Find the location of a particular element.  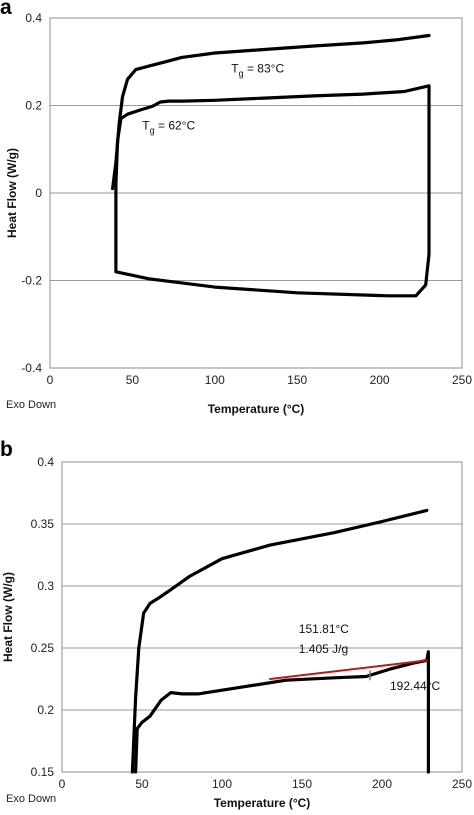

y-tick-label-0: 0.15 is located at coordinates (43, 772).